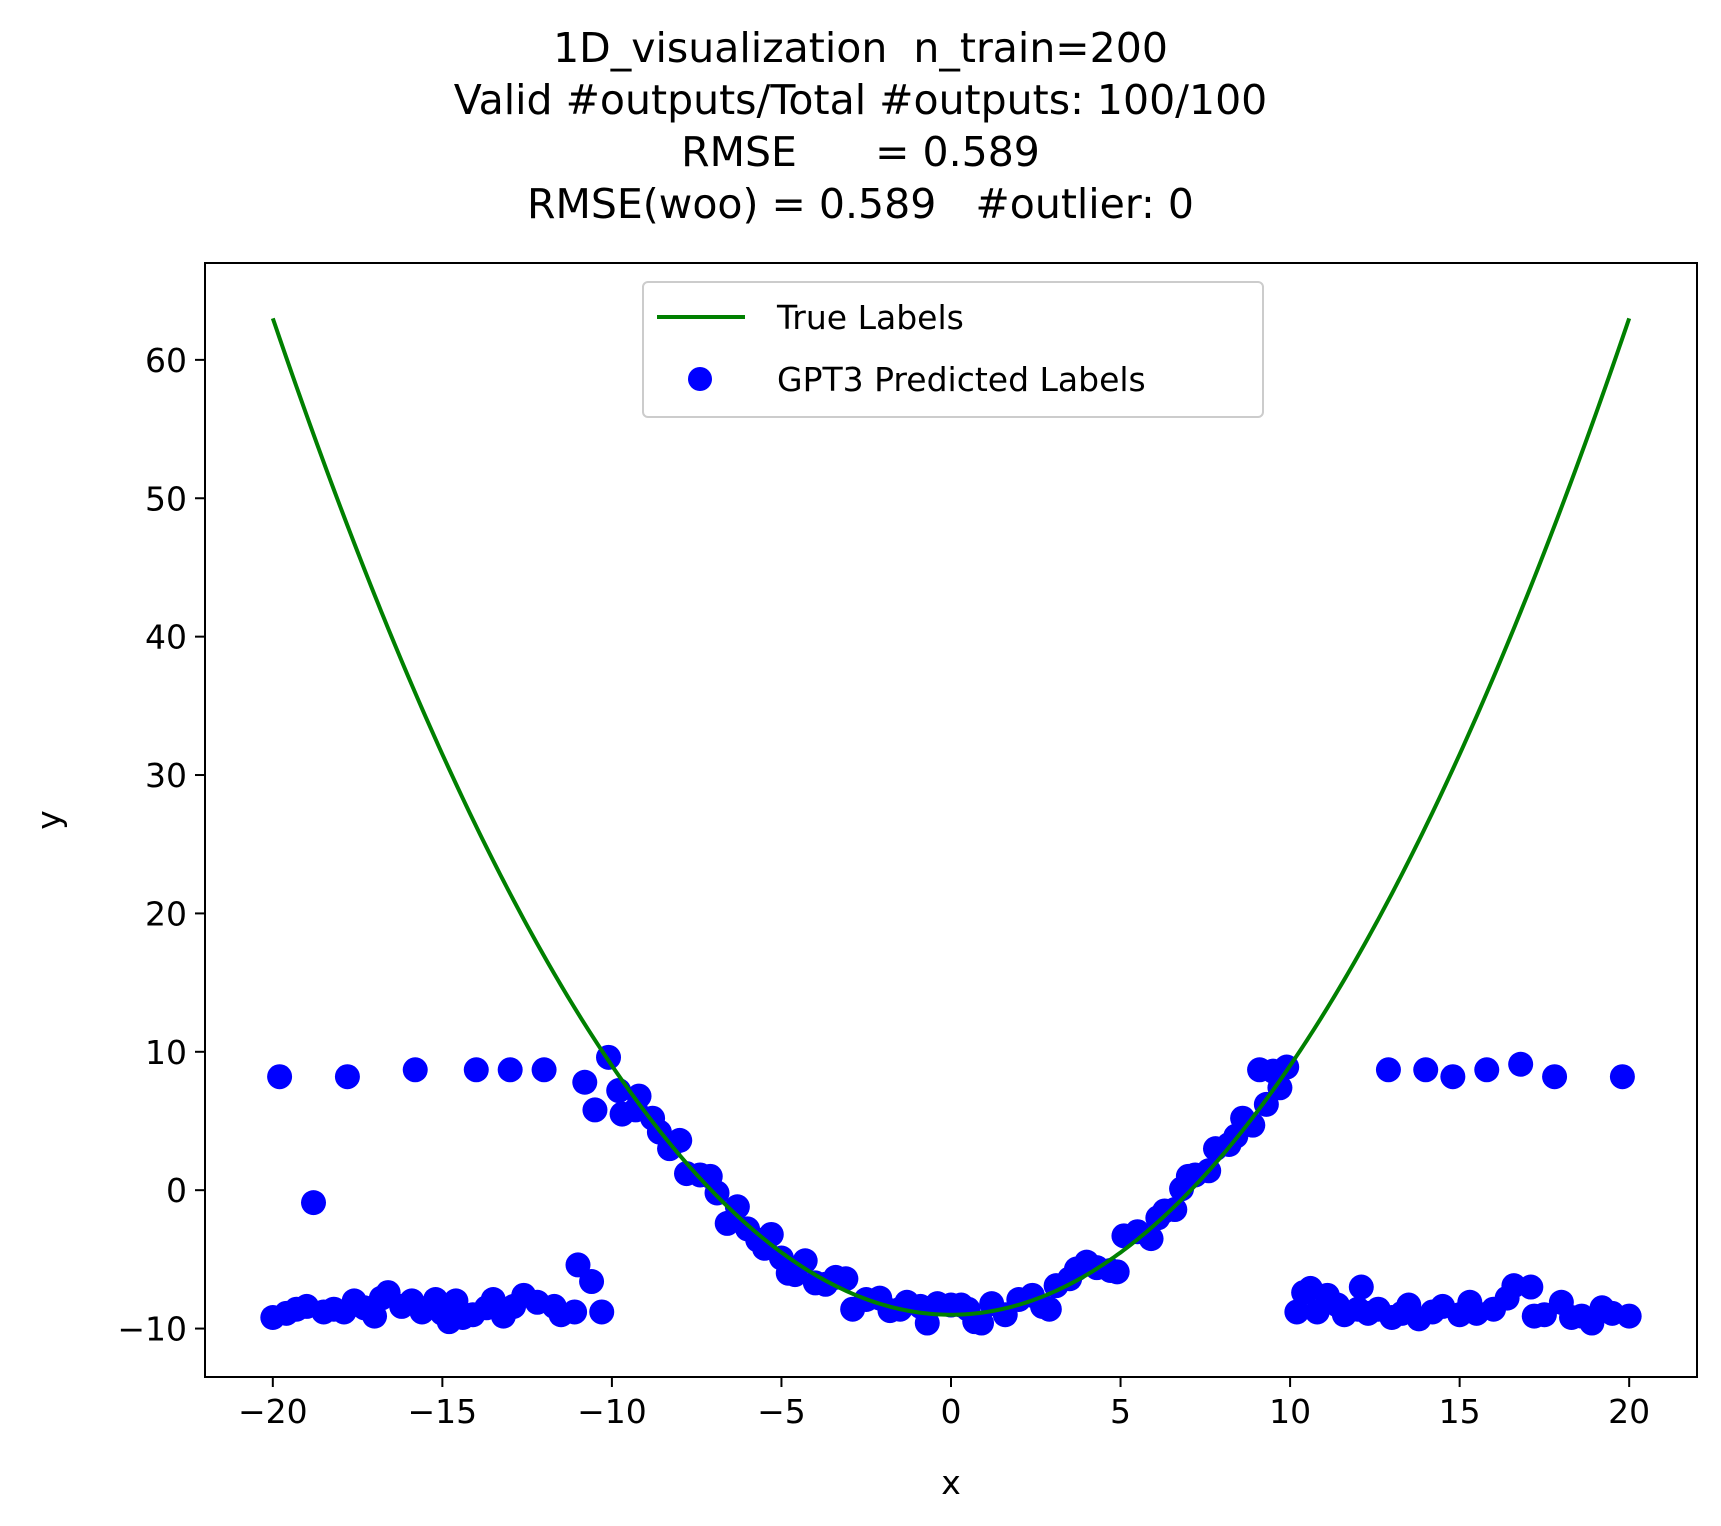 The width and height of the screenshot is (1721, 1526). Describe the element at coordinates (860, 204) in the screenshot. I see `title-line-4: RMSE(woo) = 0.589 #outlier: 0` at that location.